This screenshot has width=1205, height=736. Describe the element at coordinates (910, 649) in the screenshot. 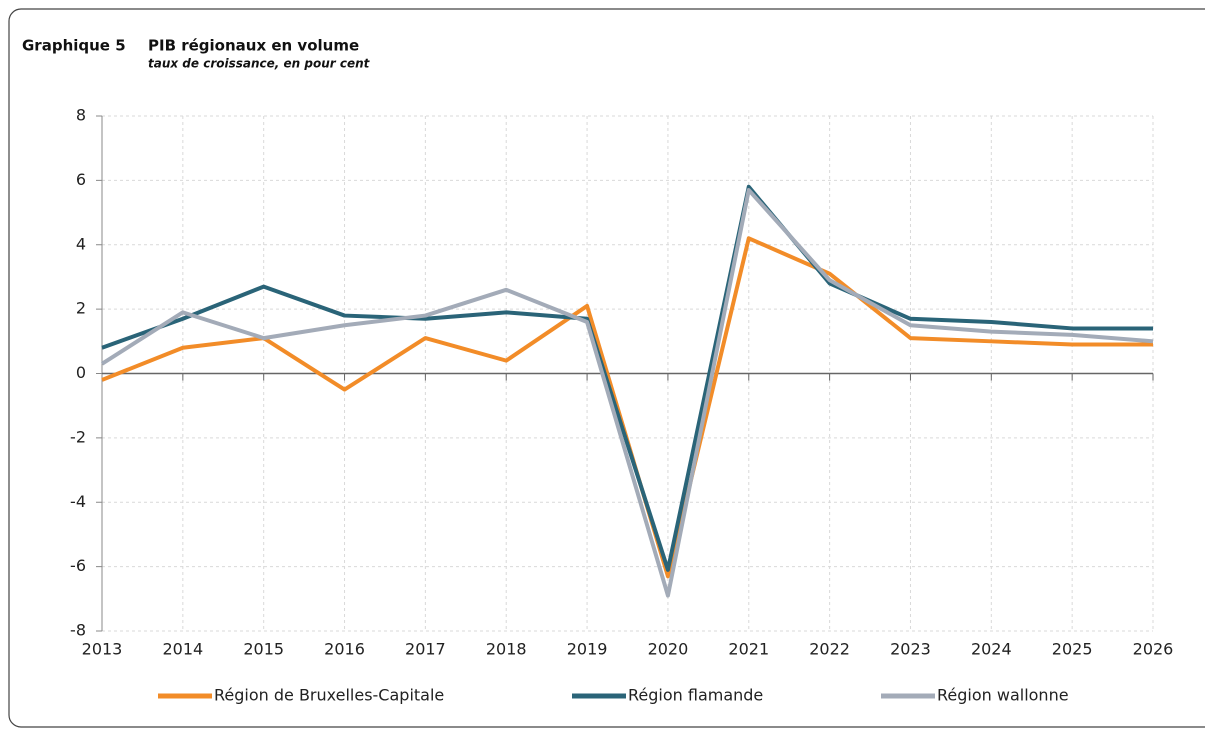

I see `x-tick-label: 2023` at that location.